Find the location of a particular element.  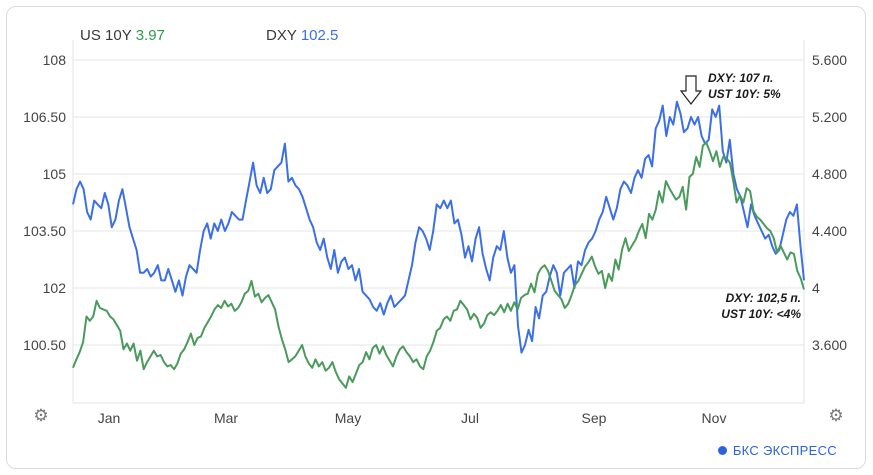

annotation-peak-text: DXY: 107 п. is located at coordinates (740, 78).